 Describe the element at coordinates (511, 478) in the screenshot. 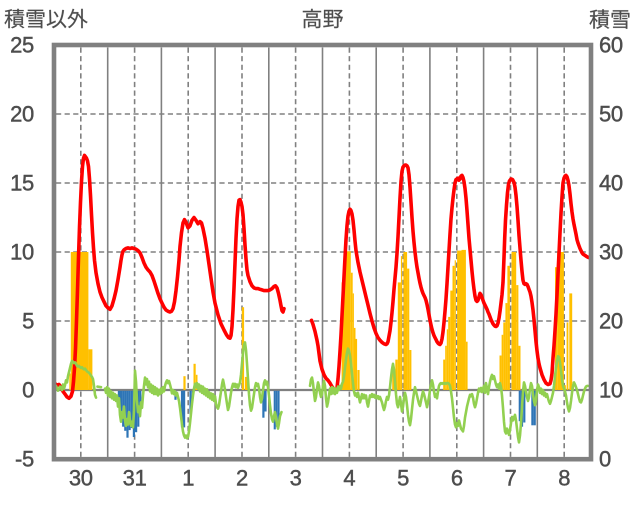

I see `svg-text: 7` at that location.